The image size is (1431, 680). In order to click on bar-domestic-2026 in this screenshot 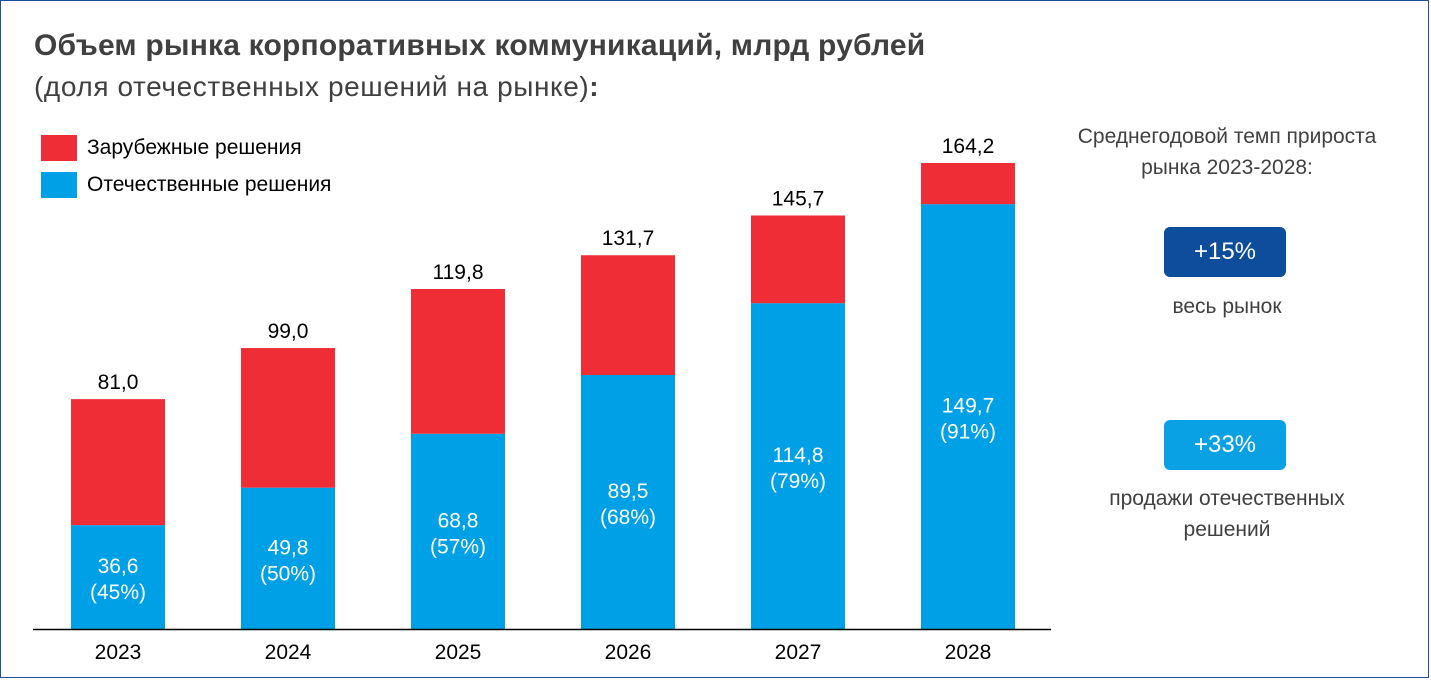, I will do `click(628, 501)`.